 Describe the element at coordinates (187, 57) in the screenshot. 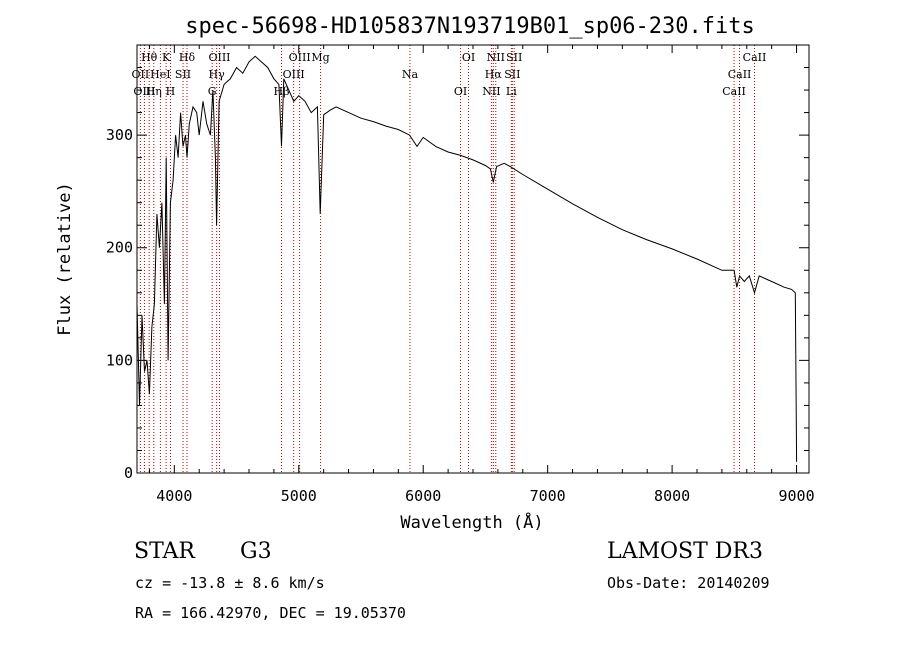

I see `line-label-hδ: Hδ` at that location.